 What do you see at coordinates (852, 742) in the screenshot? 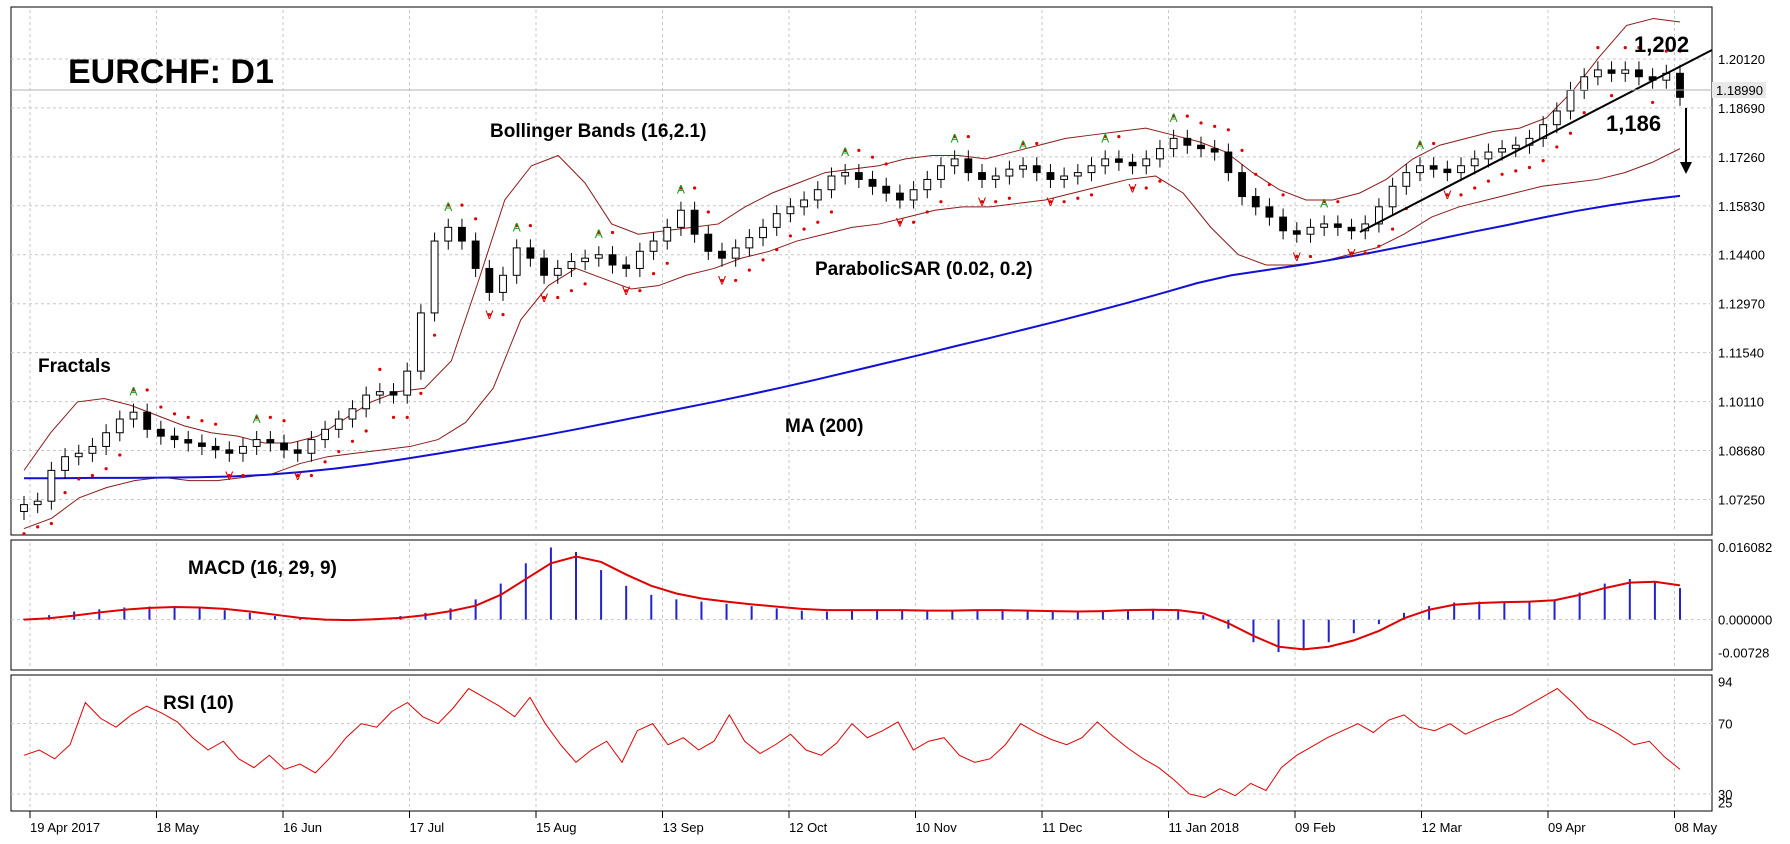
I see `rsi-line` at bounding box center [852, 742].